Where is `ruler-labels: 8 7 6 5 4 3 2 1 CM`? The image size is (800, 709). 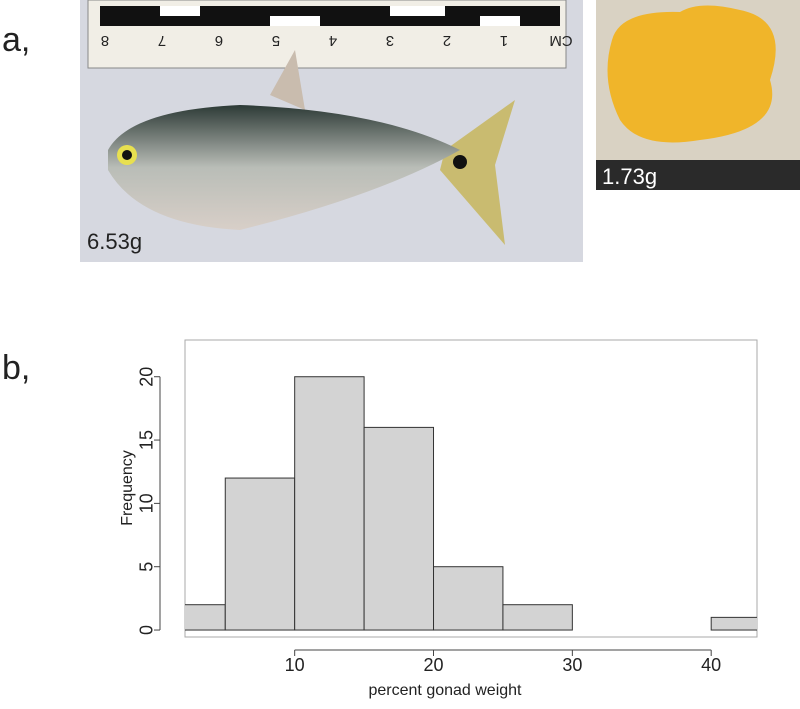 ruler-labels: 8 7 6 5 4 3 2 1 CM is located at coordinates (337, 40).